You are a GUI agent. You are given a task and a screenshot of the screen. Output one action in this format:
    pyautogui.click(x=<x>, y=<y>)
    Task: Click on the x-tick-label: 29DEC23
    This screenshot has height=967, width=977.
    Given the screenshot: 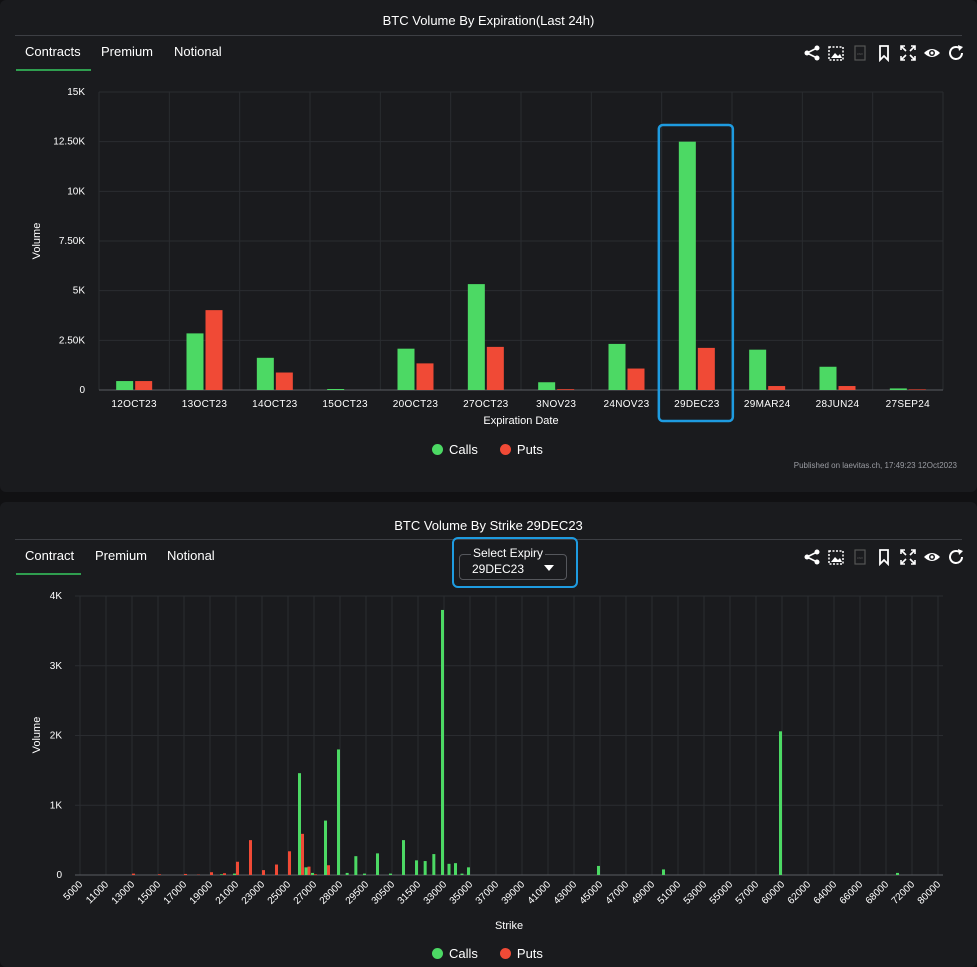 What is the action you would take?
    pyautogui.click(x=697, y=404)
    